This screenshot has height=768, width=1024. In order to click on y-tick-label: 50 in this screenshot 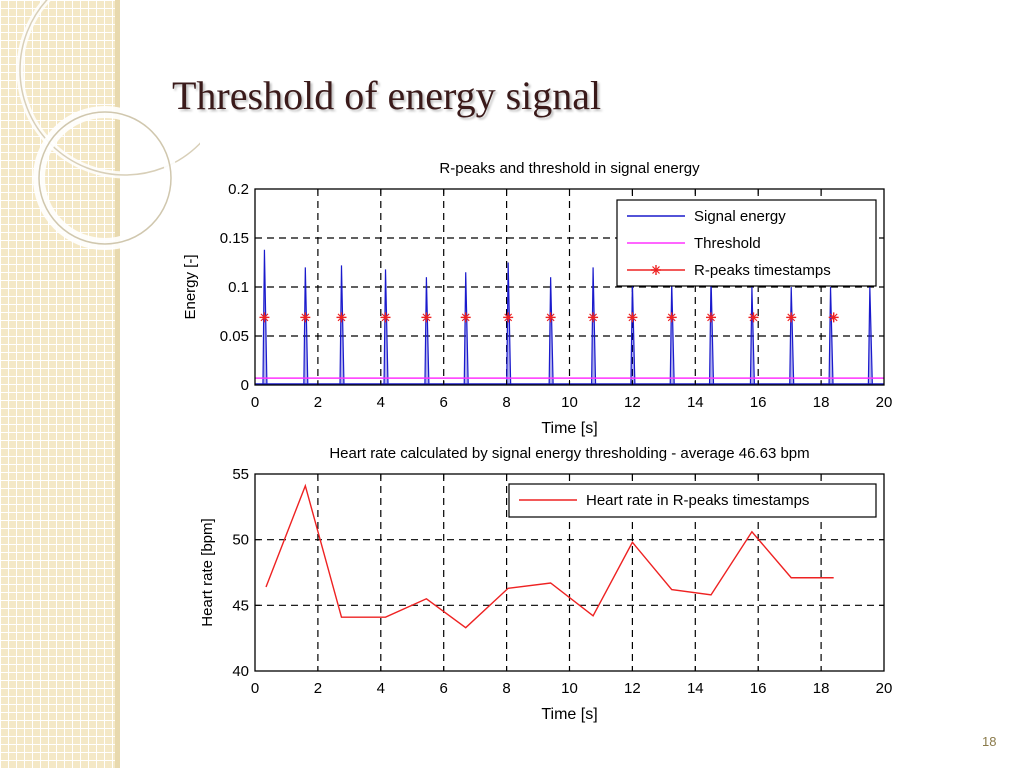, I will do `click(240, 540)`.